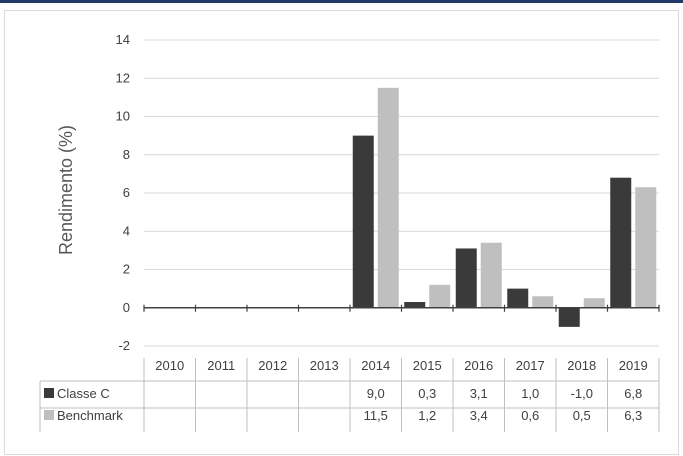 Image resolution: width=683 pixels, height=456 pixels. I want to click on data-label: 11,5, so click(376, 415).